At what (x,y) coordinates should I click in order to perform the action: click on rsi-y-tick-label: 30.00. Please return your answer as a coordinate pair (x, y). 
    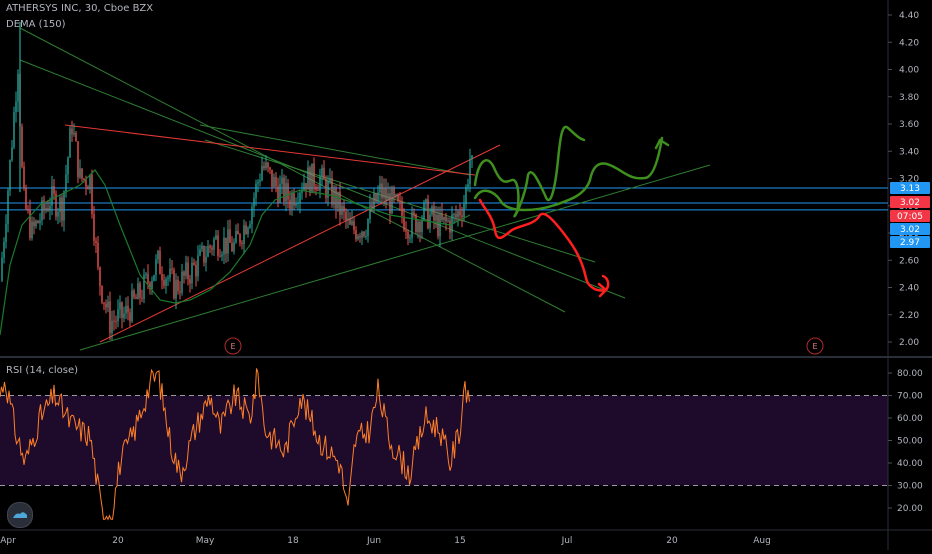
    Looking at the image, I should click on (910, 487).